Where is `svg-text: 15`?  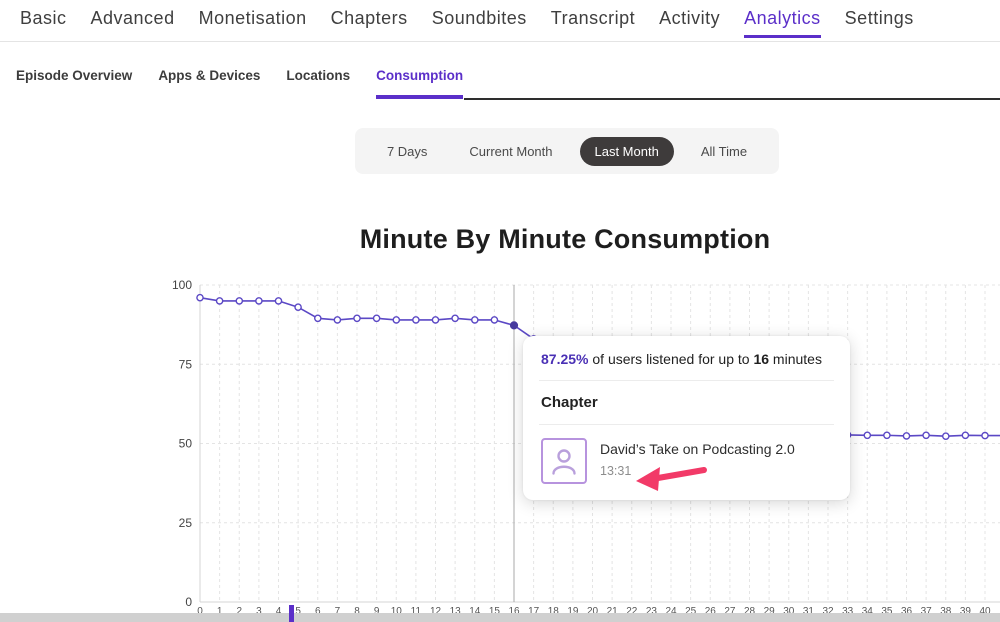
svg-text: 15 is located at coordinates (495, 611).